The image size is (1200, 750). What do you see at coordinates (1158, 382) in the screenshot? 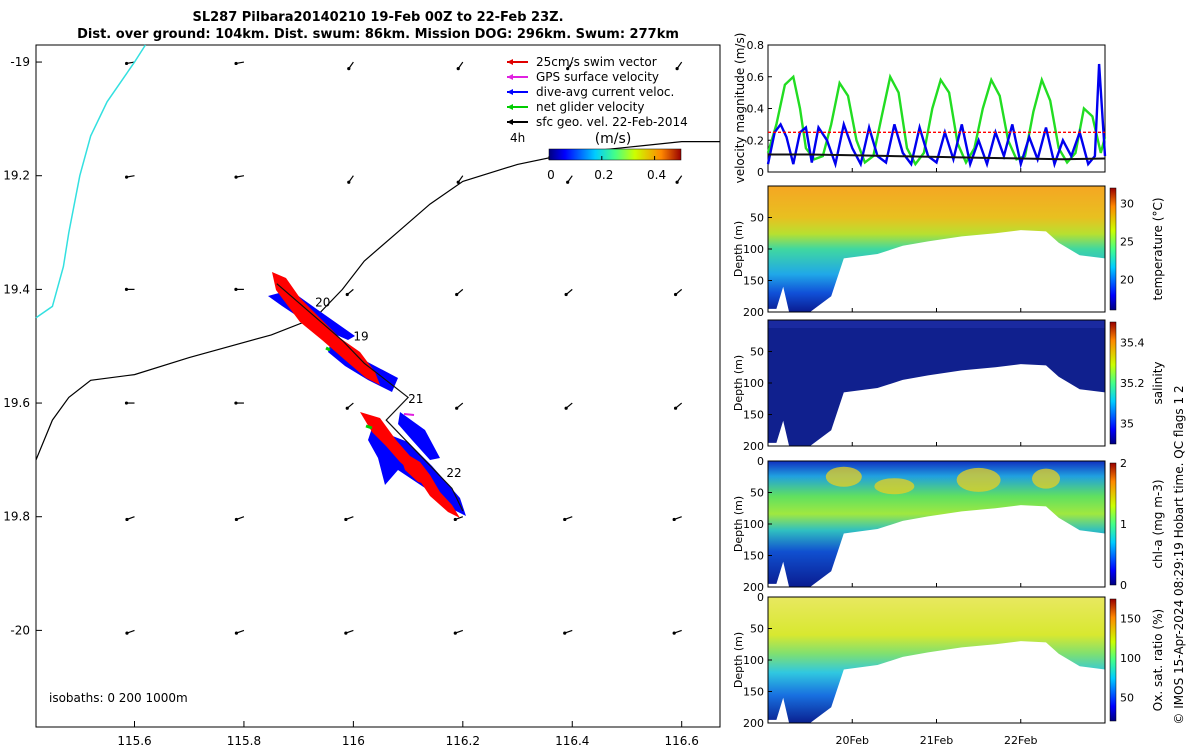
I see `section-cbar-label-1: salinity` at bounding box center [1158, 382].